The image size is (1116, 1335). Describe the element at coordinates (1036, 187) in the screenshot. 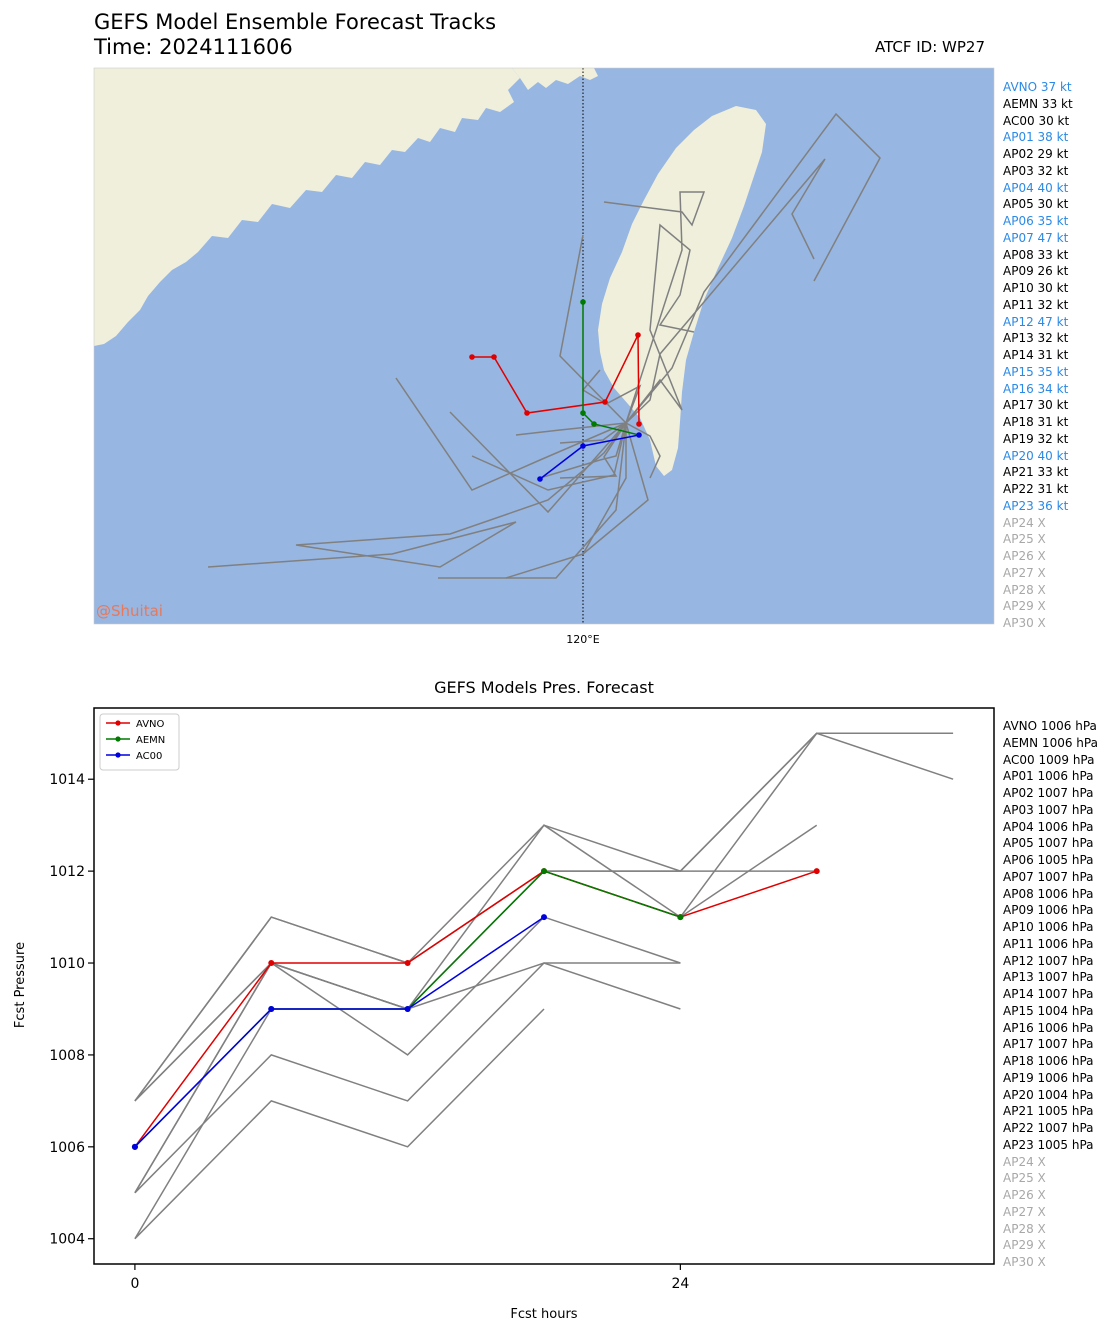

I see `intensity-entry: AP04 40 kt` at that location.